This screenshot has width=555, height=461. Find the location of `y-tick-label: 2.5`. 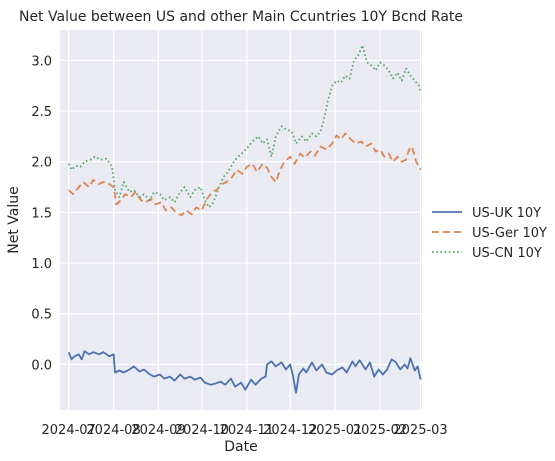

y-tick-label: 2.5 is located at coordinates (41, 112).